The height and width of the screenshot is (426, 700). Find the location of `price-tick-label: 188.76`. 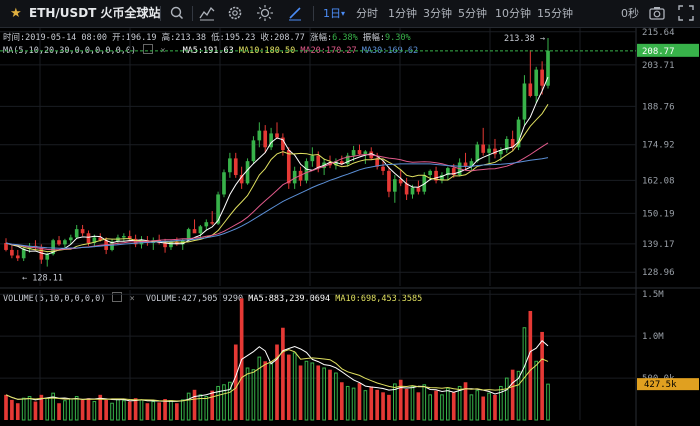

price-tick-label: 188.76 is located at coordinates (658, 107).